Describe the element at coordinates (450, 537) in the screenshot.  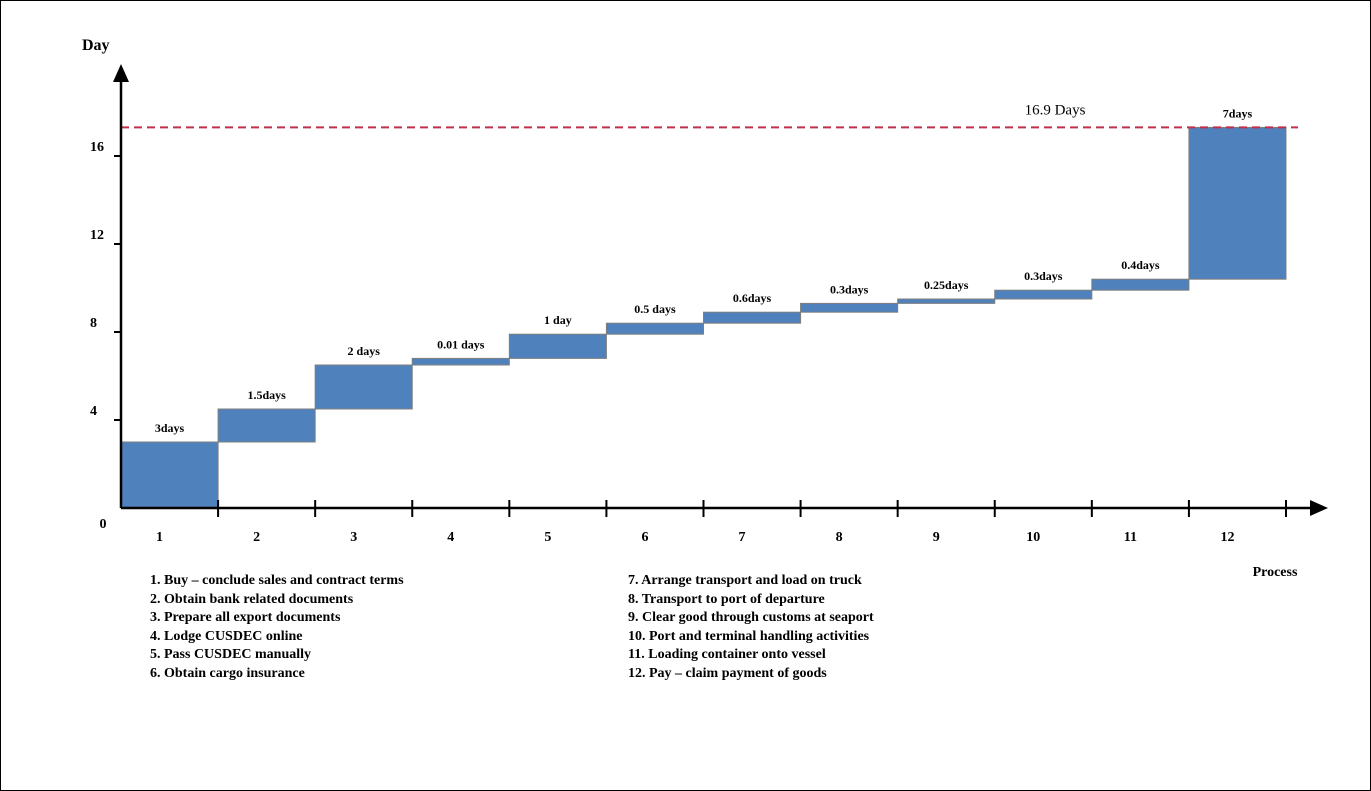
I see `x-tick-label: 4` at that location.